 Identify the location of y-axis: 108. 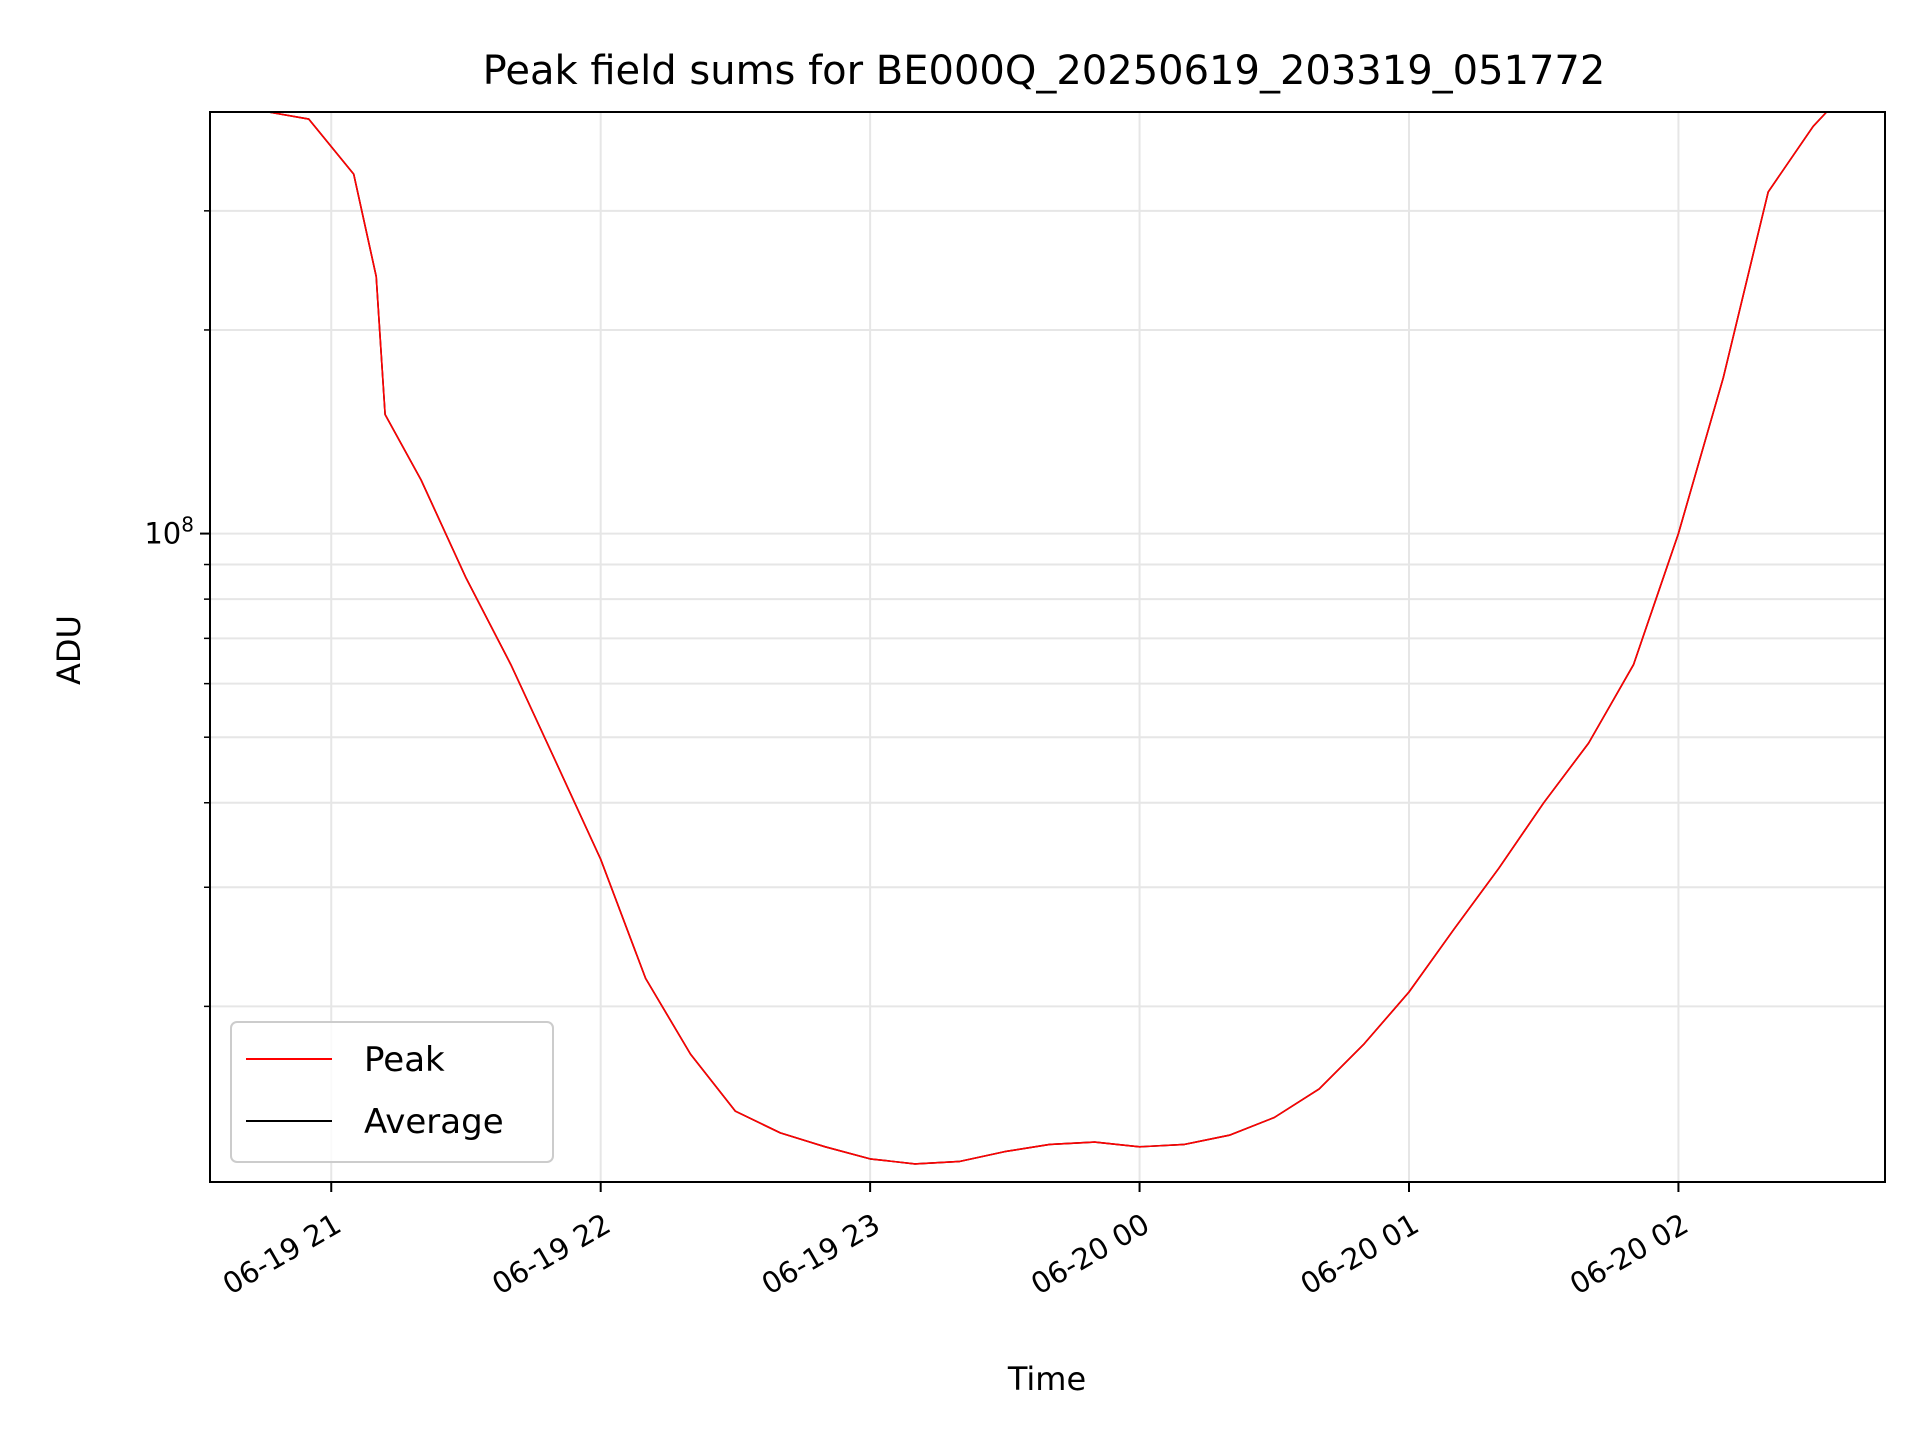
(177, 609).